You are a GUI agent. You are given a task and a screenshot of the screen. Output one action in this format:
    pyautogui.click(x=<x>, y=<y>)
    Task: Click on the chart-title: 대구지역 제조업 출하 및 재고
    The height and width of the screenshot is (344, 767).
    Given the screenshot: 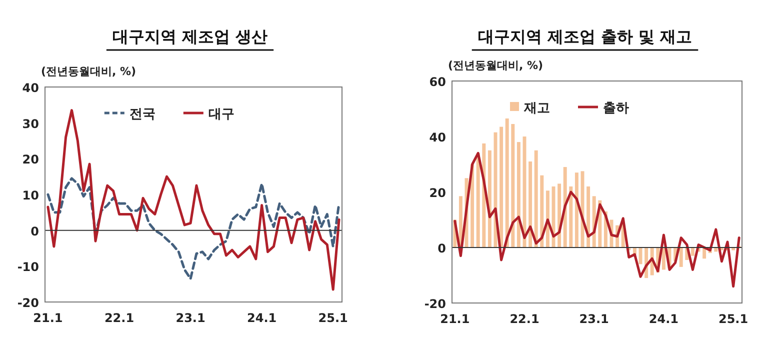 What is the action you would take?
    pyautogui.click(x=585, y=36)
    